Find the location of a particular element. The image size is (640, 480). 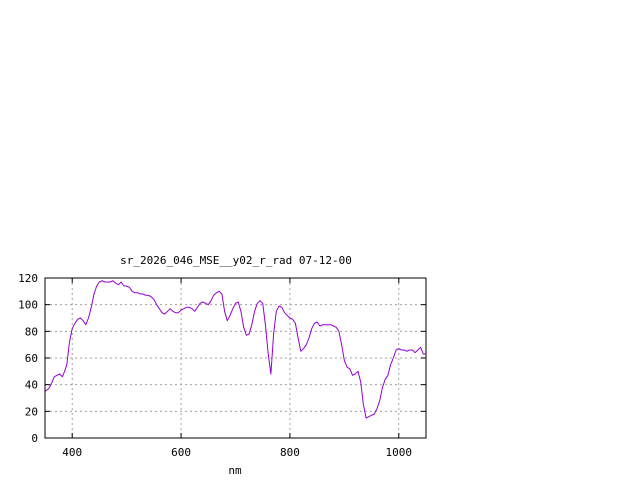

y-tick-label: 60 is located at coordinates (31, 358).